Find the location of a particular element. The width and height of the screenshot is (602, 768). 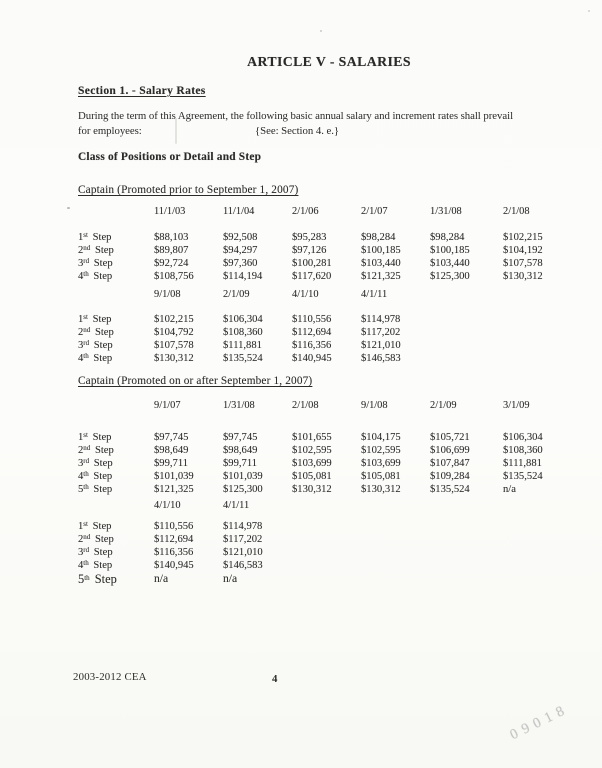

salary-value: $99,711 is located at coordinates (240, 463).